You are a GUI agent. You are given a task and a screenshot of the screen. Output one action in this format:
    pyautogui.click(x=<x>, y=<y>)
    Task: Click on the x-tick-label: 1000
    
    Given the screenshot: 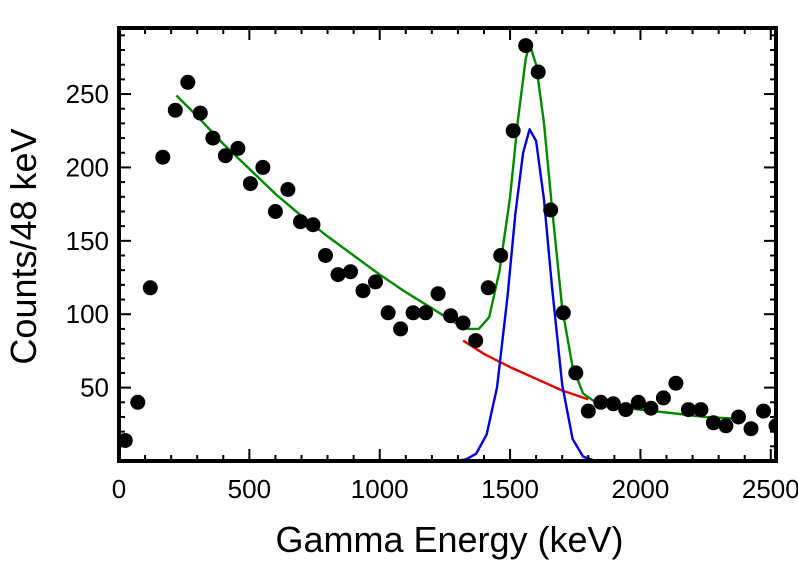 What is the action you would take?
    pyautogui.click(x=380, y=489)
    